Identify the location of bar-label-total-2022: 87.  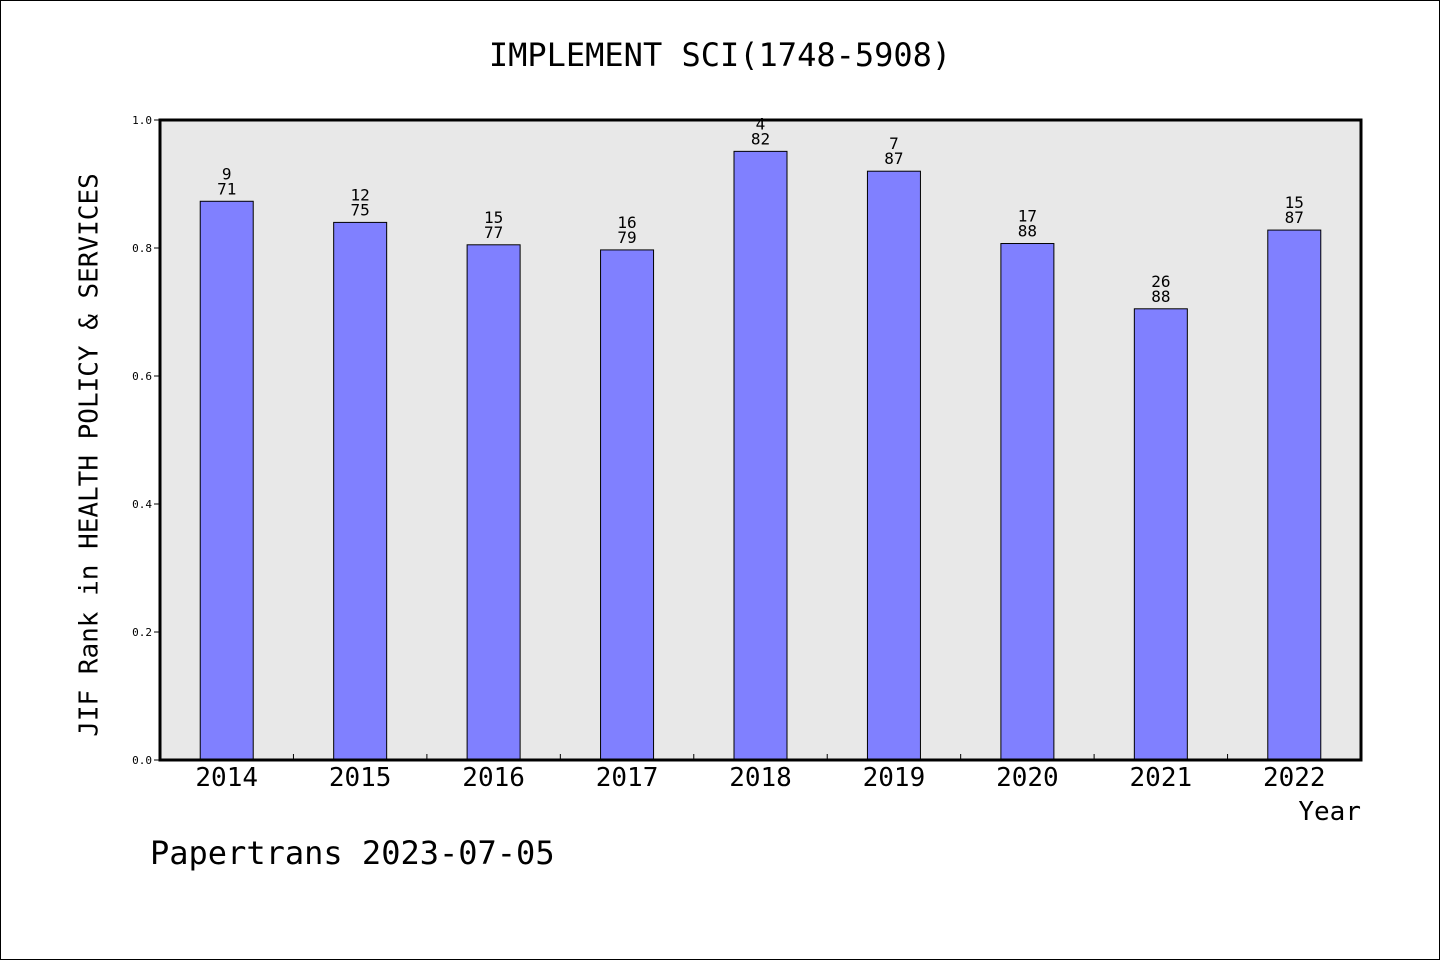
(1294, 217).